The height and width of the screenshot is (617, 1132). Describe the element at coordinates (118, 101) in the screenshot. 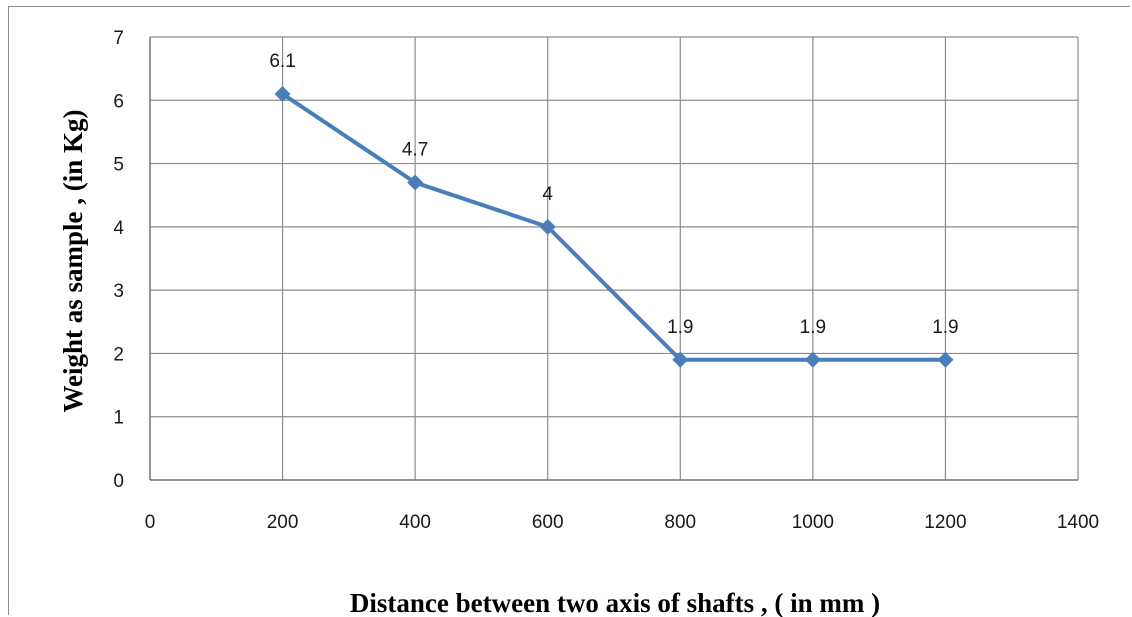

I see `y-tick-label: 6` at that location.